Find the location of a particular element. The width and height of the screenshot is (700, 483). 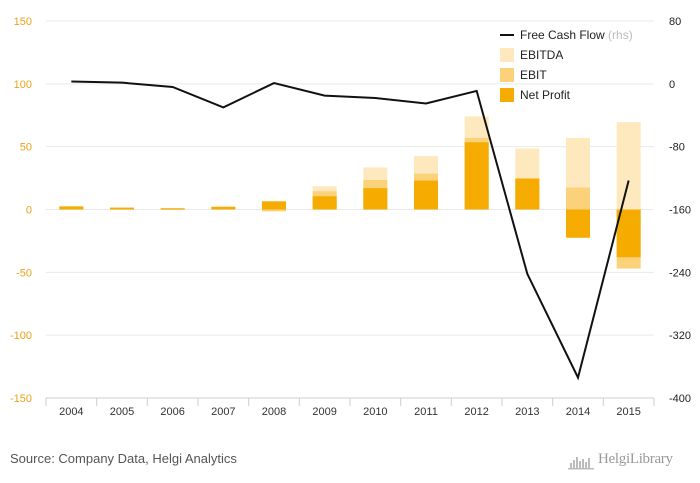

x-tick-label: 2009 is located at coordinates (324, 412).